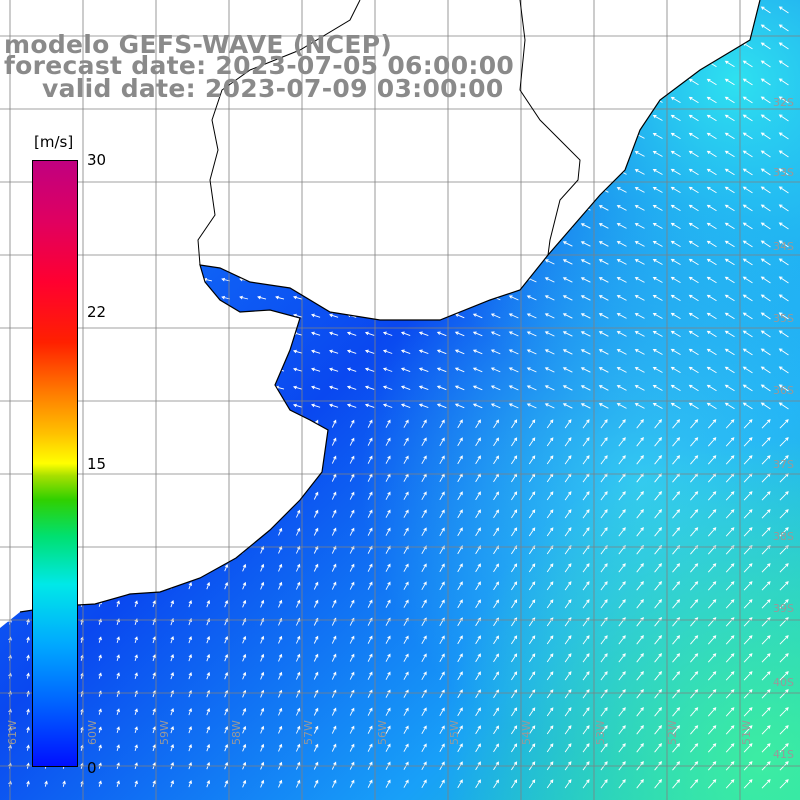  Describe the element at coordinates (783, 390) in the screenshot. I see `lat-label: 36S` at that location.